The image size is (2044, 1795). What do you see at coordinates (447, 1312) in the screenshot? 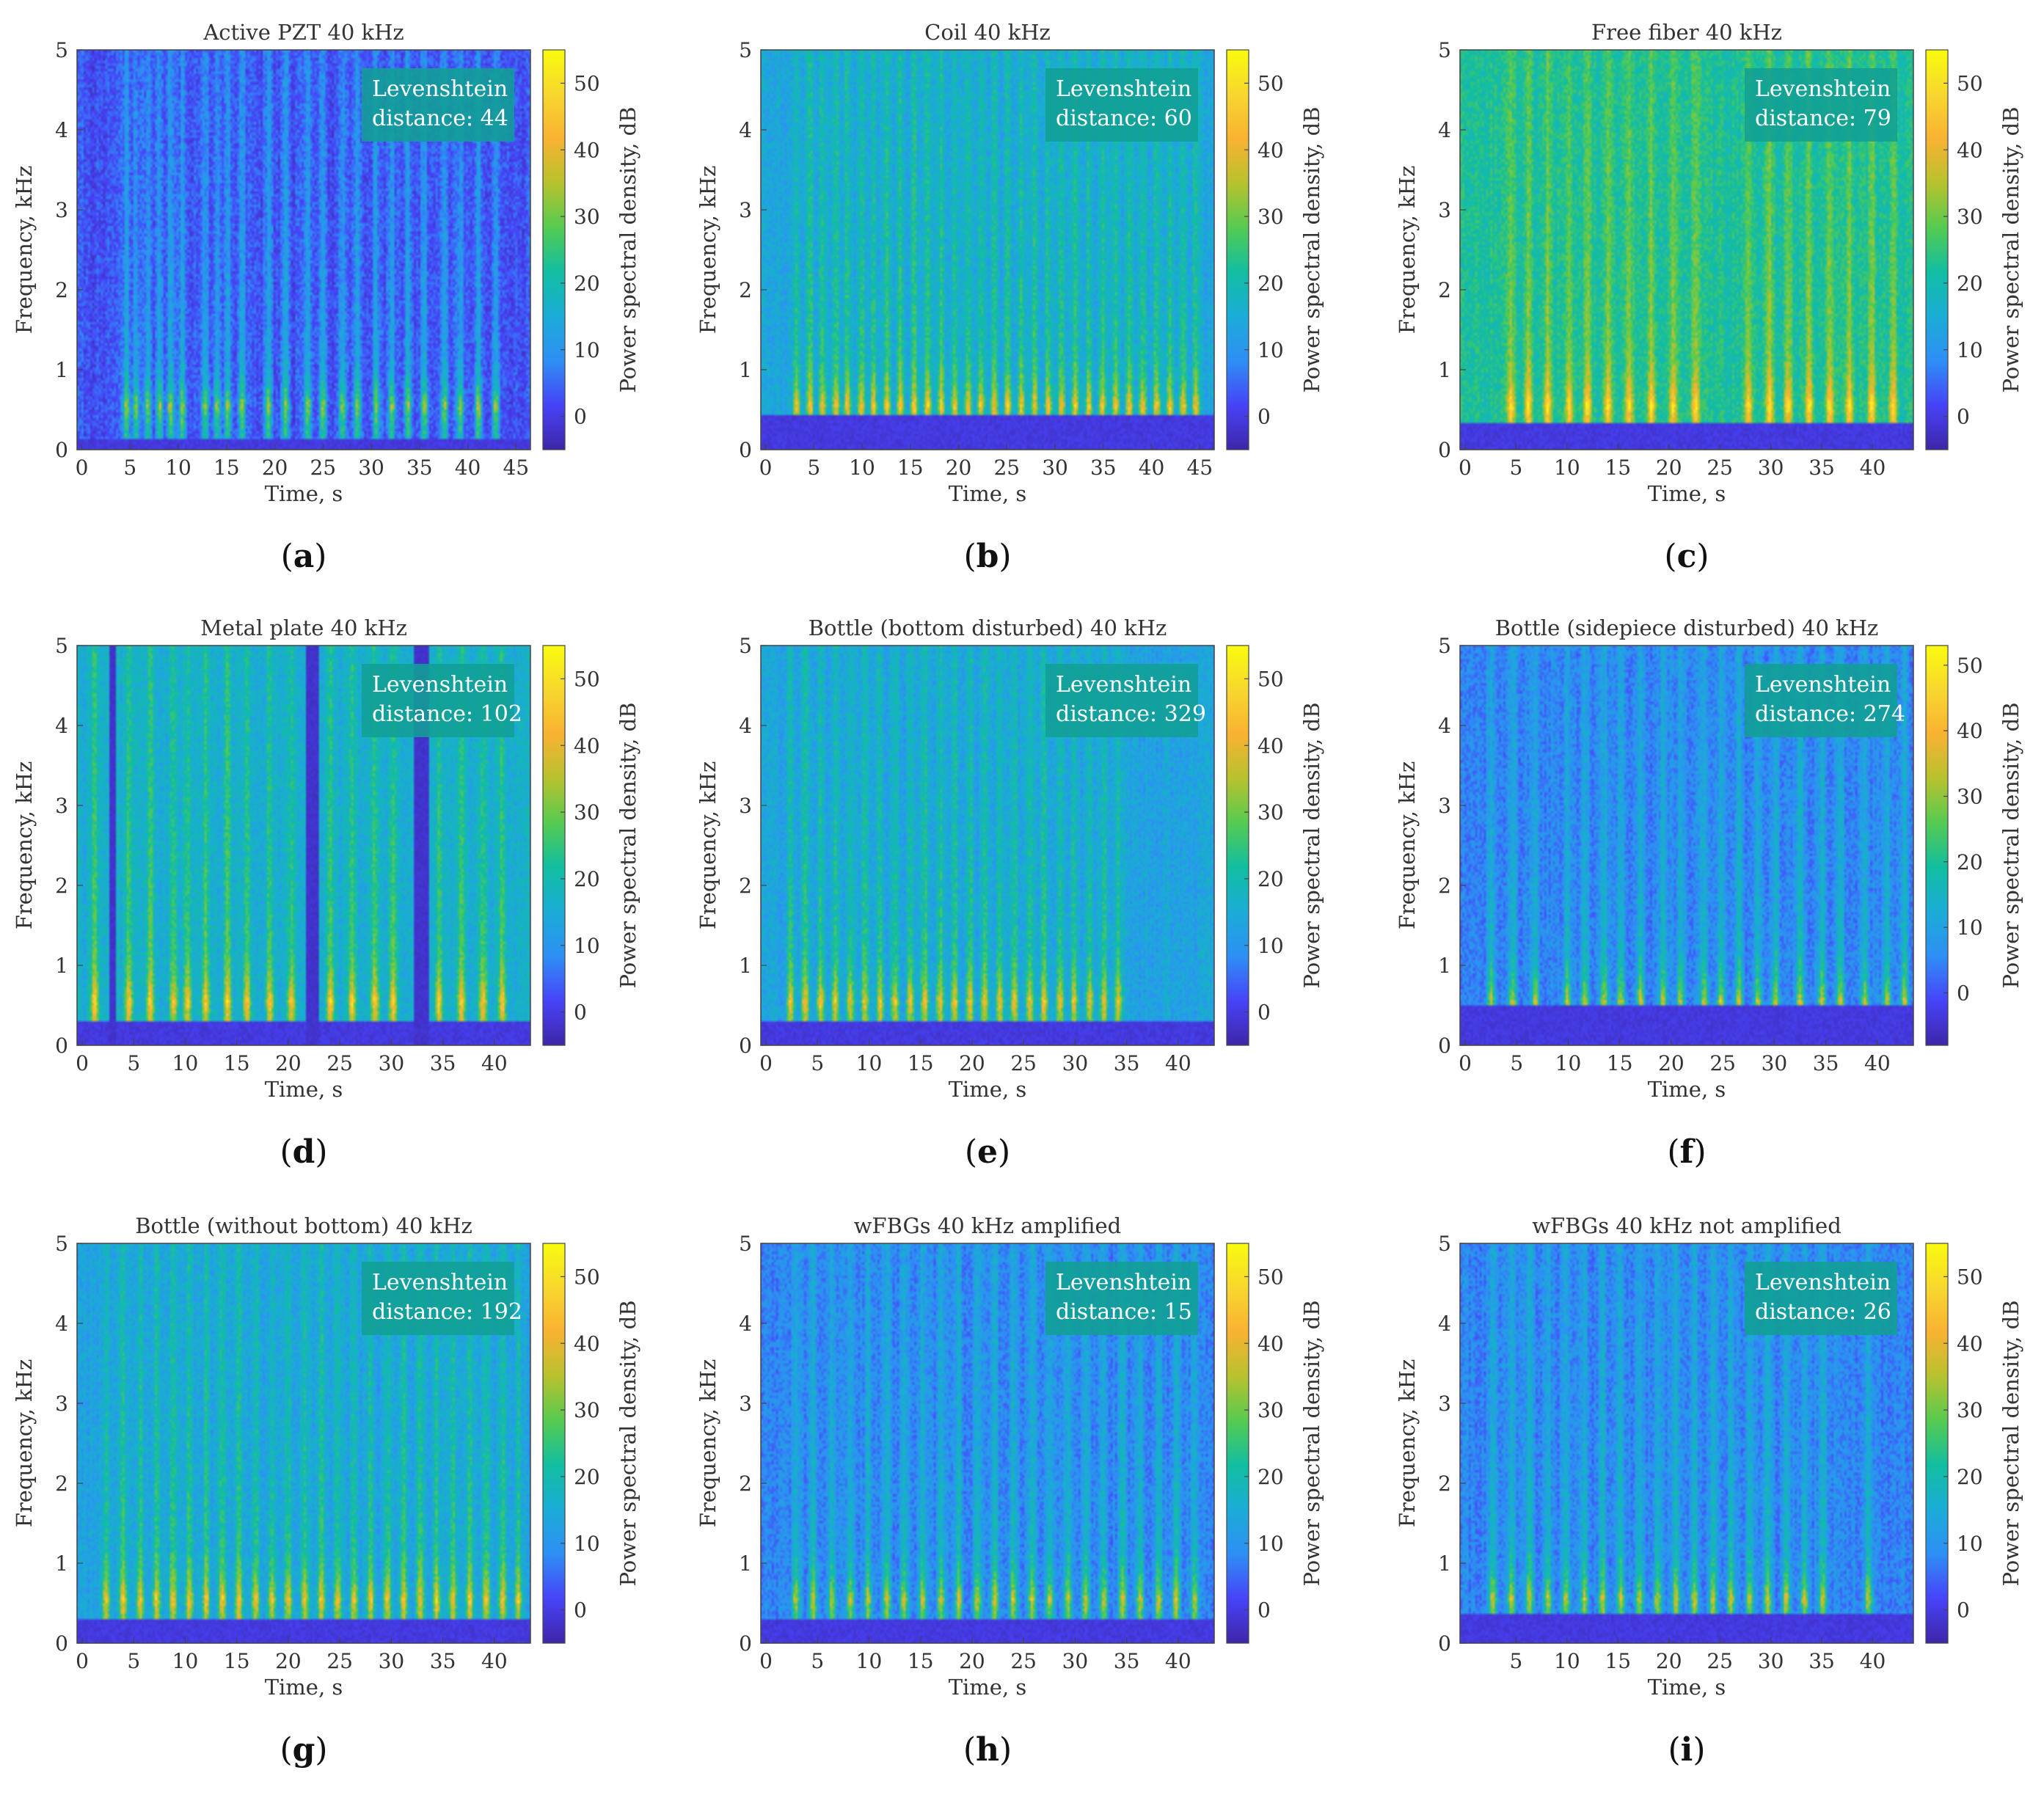
I see `levenshtein-text: distance: 192` at bounding box center [447, 1312].